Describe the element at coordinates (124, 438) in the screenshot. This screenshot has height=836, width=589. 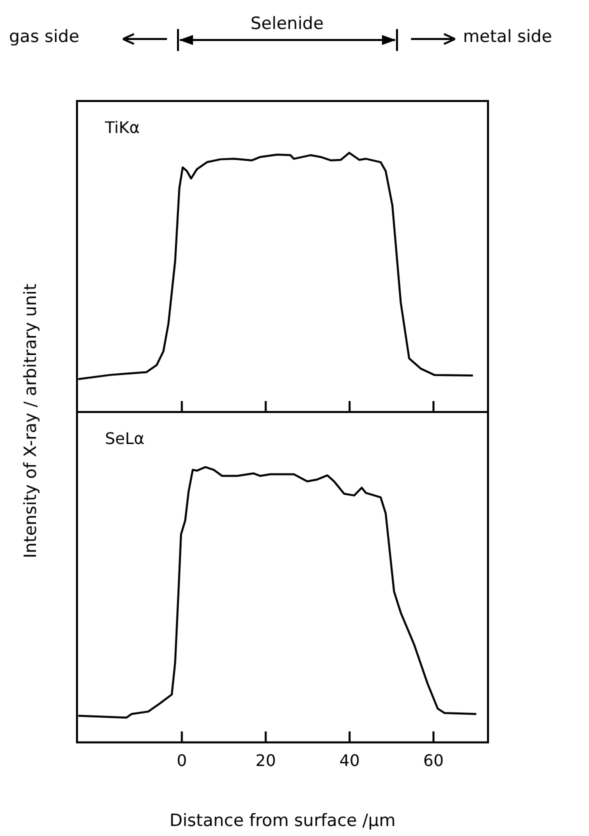
I see `text: SeLα` at that location.